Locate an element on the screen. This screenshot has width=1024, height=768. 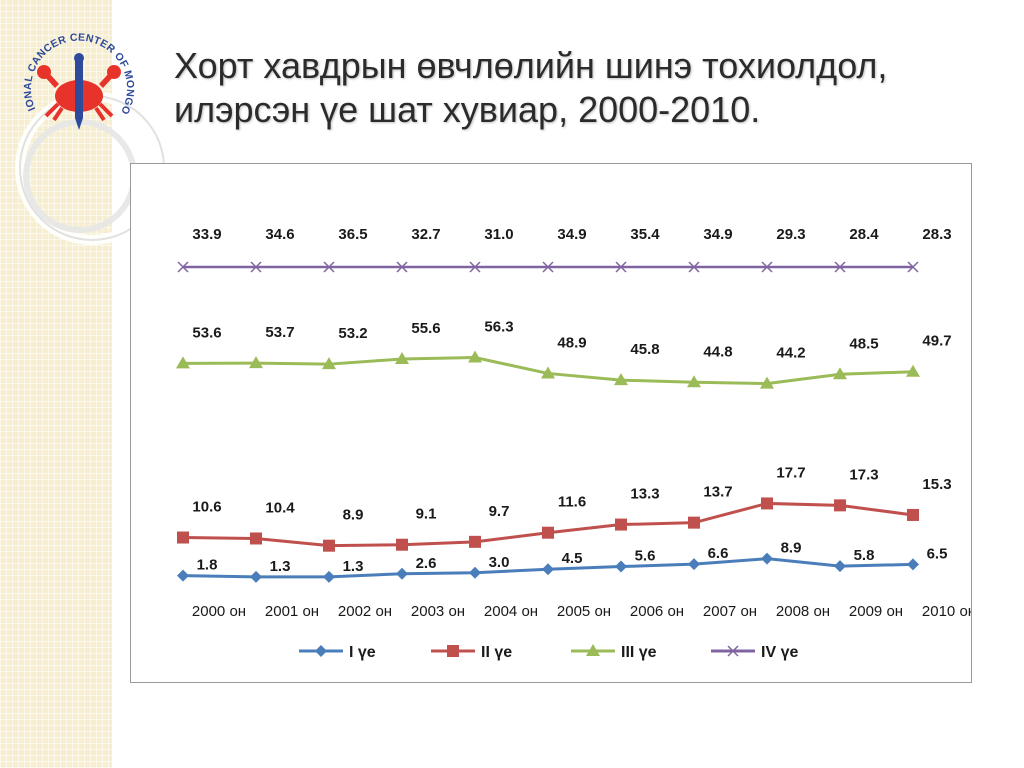
data-label: 13.7 is located at coordinates (717, 492).